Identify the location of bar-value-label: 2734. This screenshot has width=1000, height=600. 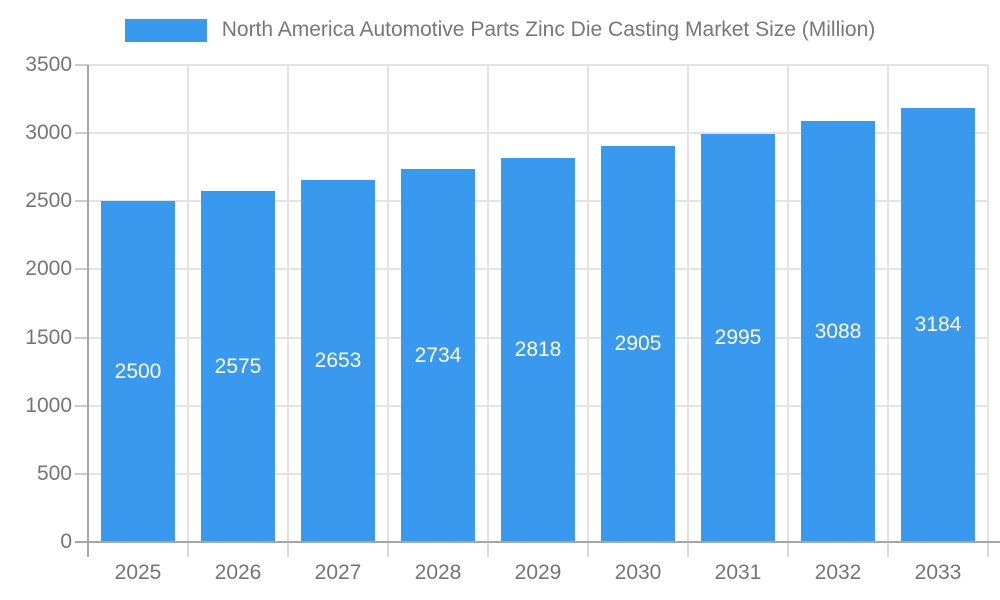
(438, 355).